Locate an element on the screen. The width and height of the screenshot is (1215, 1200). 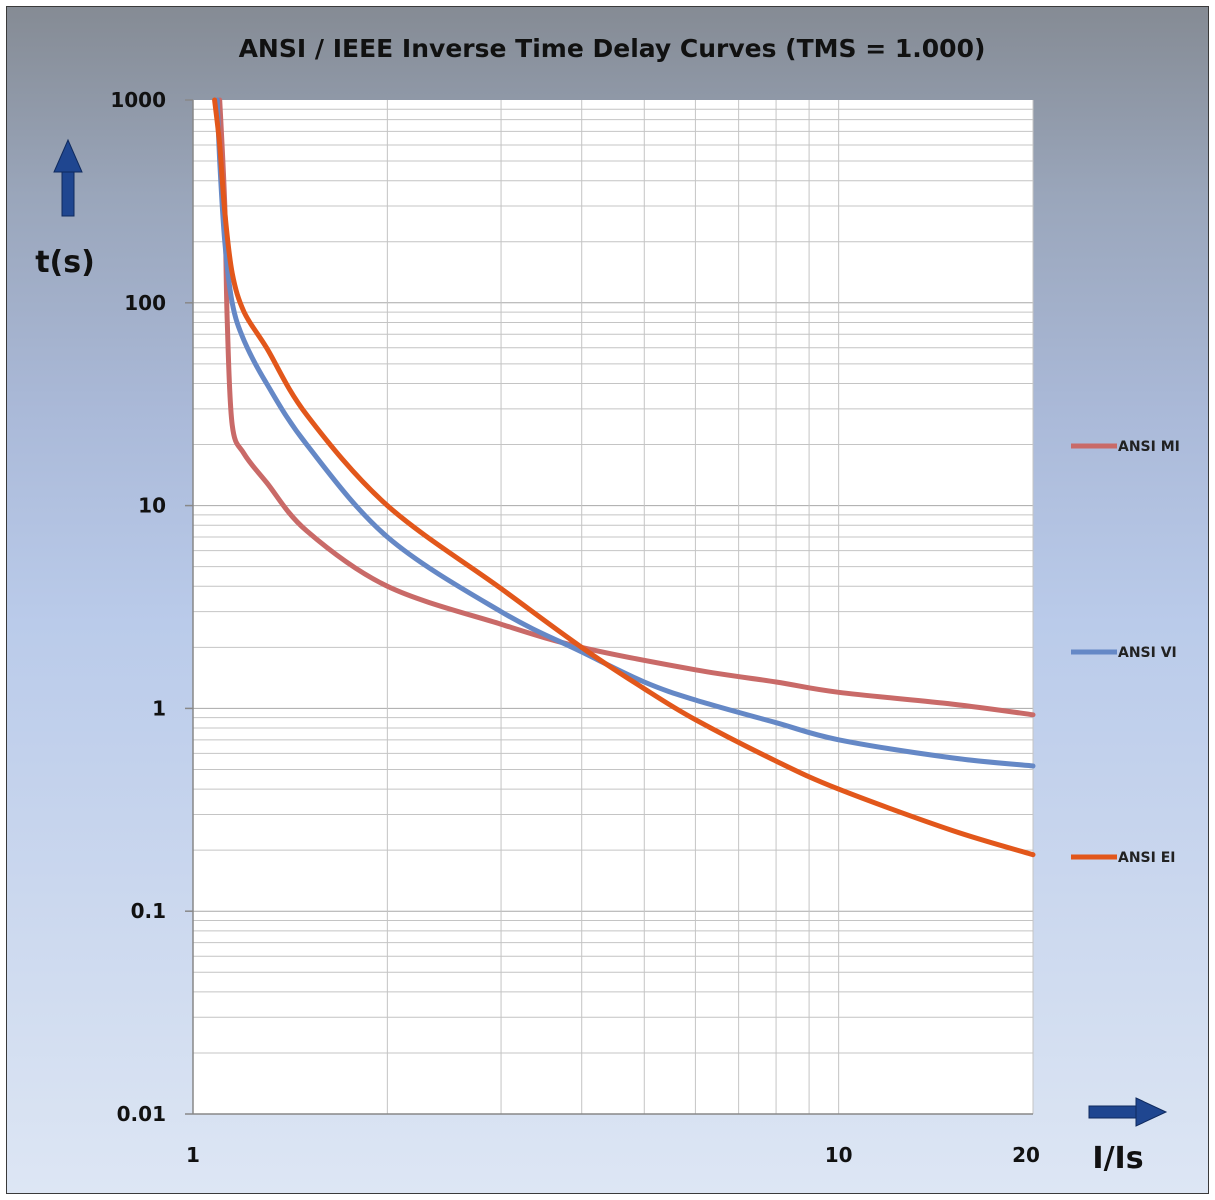
y-tick-label: 10 is located at coordinates (152, 506).